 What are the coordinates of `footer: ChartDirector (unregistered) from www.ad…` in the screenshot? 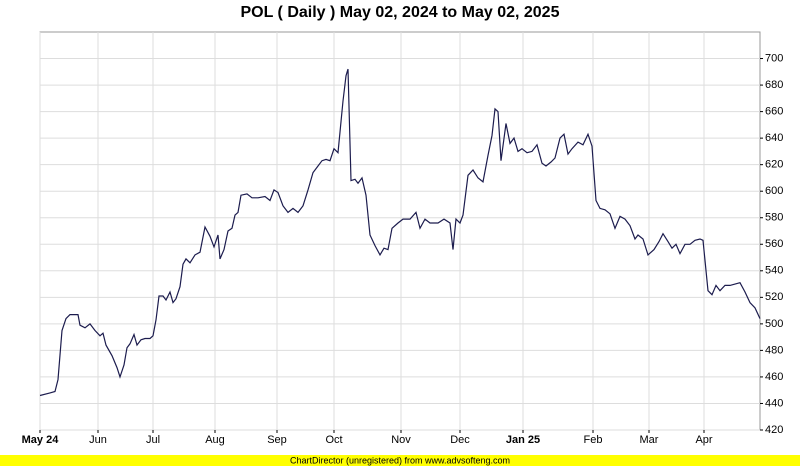 It's located at (400, 460).